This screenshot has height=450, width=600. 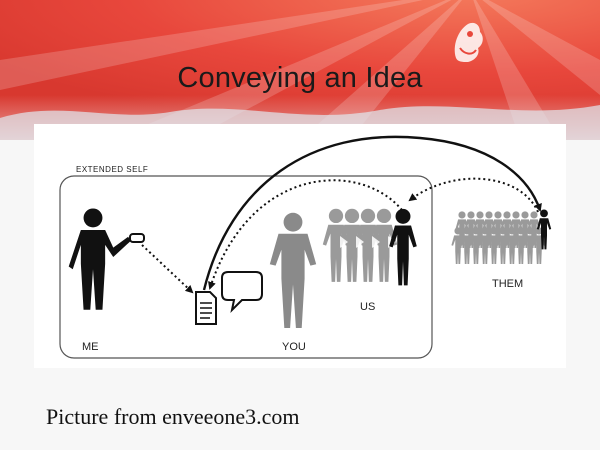 What do you see at coordinates (90, 347) in the screenshot?
I see `me-label: ME` at bounding box center [90, 347].